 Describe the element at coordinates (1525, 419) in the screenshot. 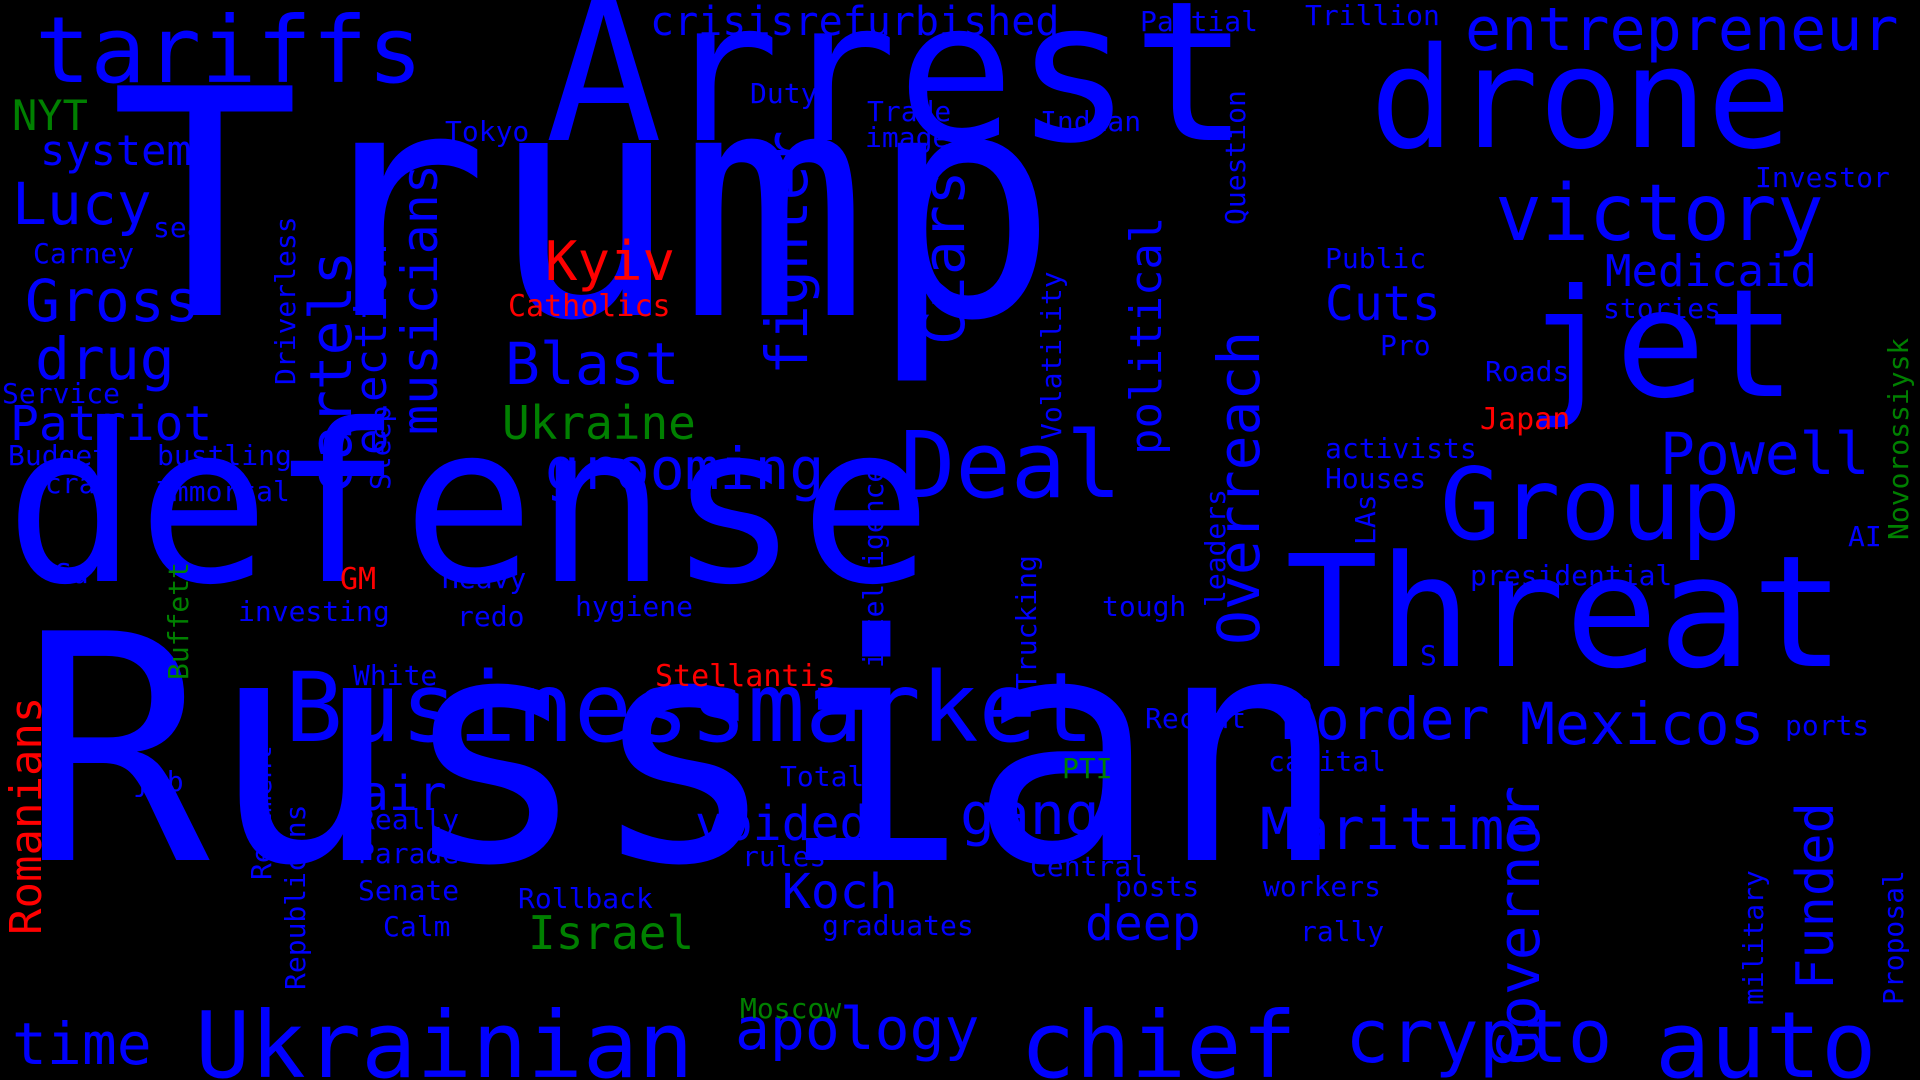

I see `word-japan: Japan` at that location.